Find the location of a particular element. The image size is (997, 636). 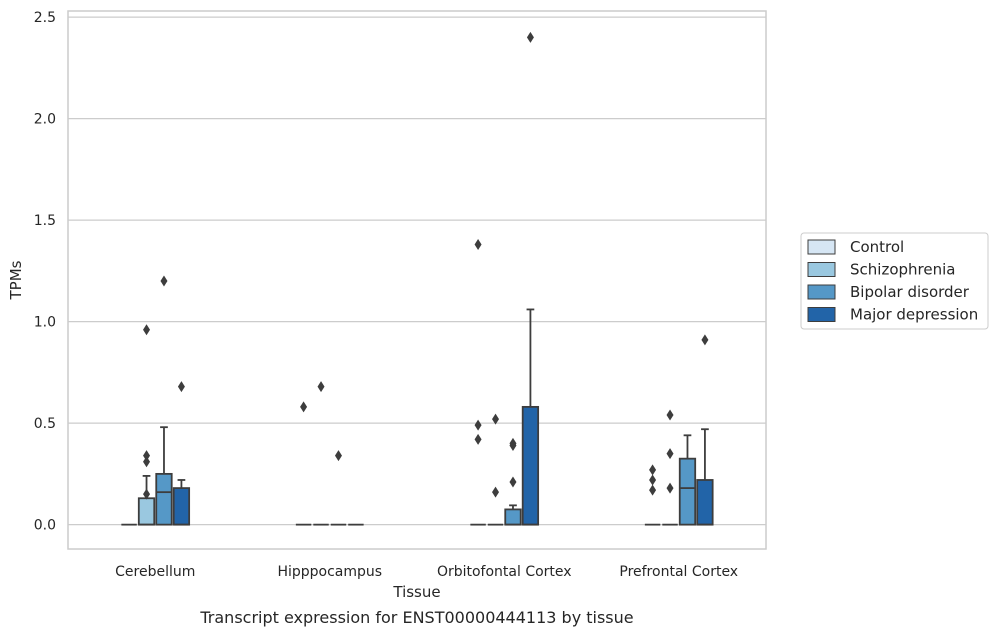

box-schizophrenia is located at coordinates (146, 500).